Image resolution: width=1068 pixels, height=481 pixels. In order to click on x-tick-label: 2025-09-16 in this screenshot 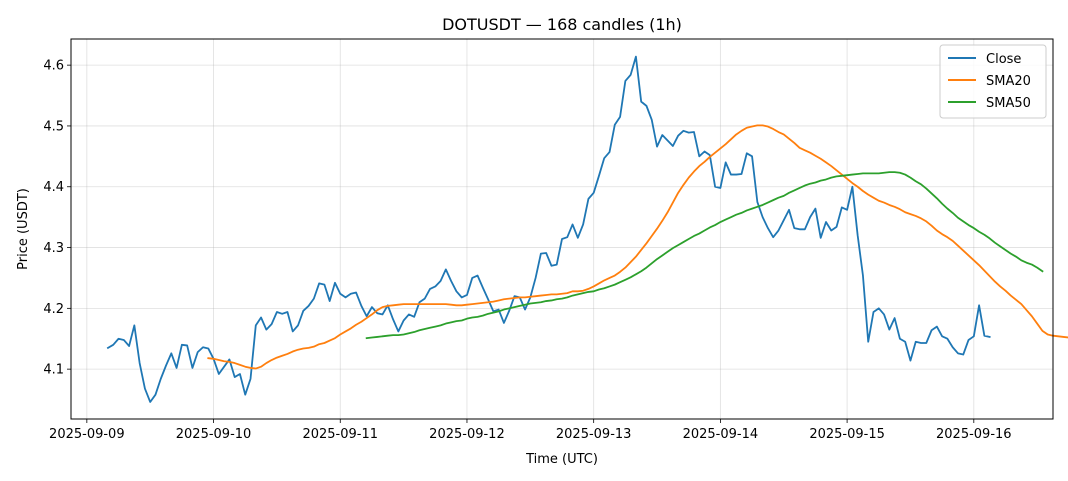, I will do `click(974, 434)`.